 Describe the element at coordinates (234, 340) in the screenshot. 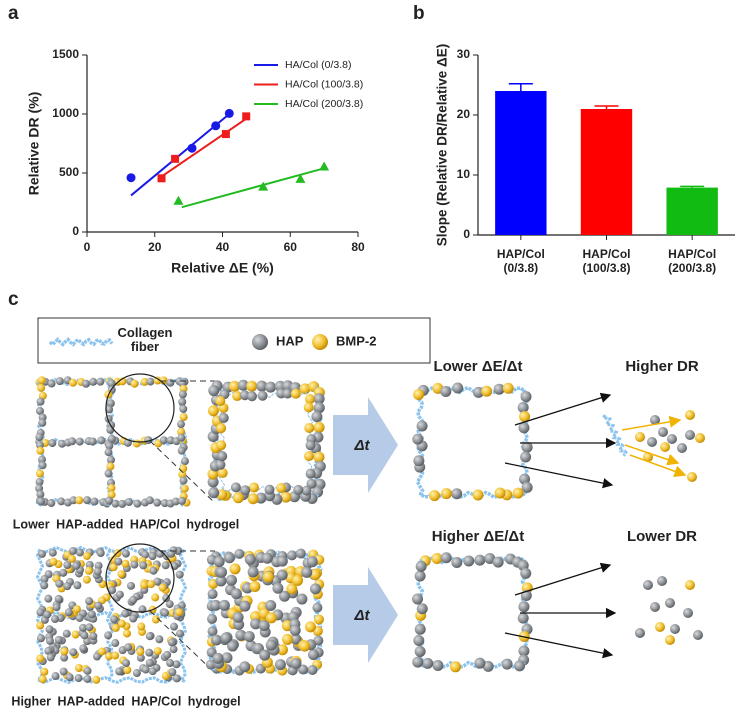

I see `legend-box` at that location.